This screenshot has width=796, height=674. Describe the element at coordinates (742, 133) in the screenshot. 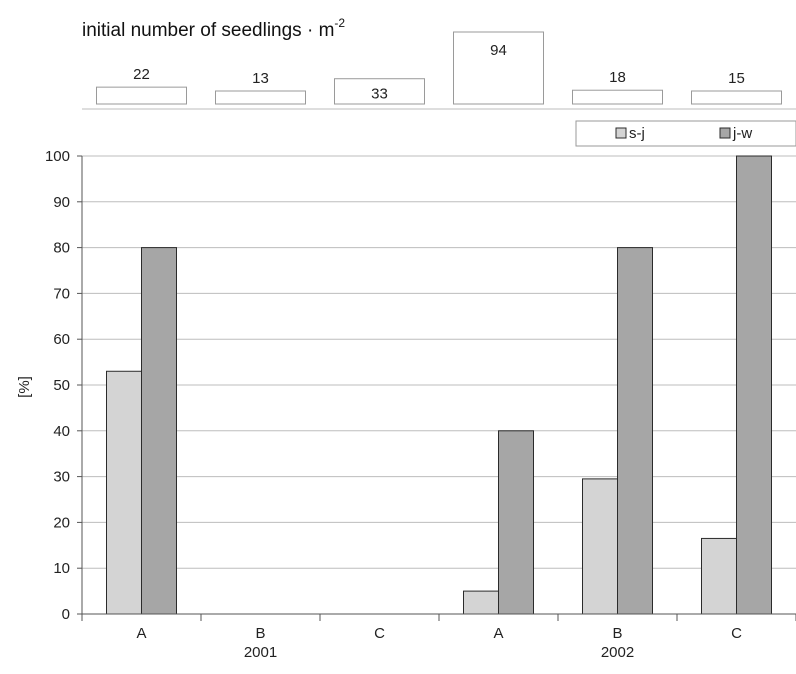

I see `legend-label-j-w: j-w` at that location.